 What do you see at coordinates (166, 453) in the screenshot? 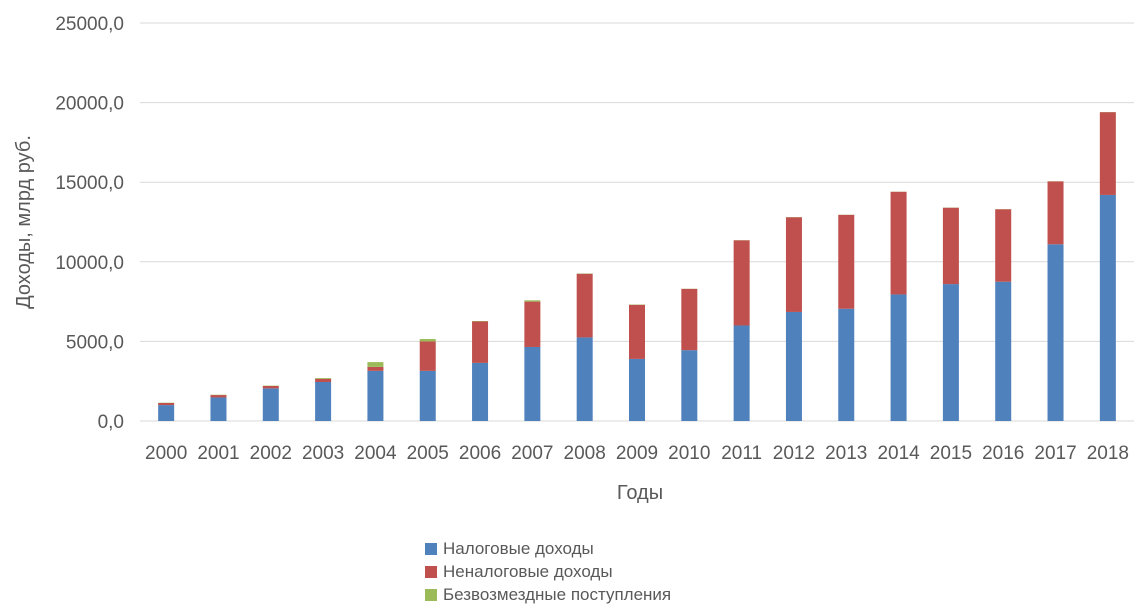
I see `x-tick-label: 2000` at bounding box center [166, 453].